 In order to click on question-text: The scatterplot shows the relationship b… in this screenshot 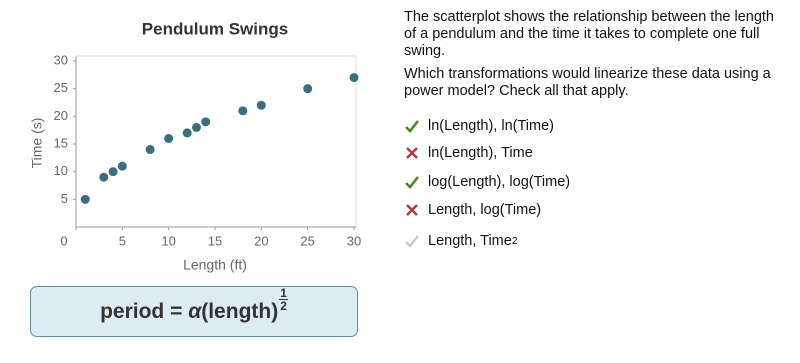, I will do `click(589, 34)`.